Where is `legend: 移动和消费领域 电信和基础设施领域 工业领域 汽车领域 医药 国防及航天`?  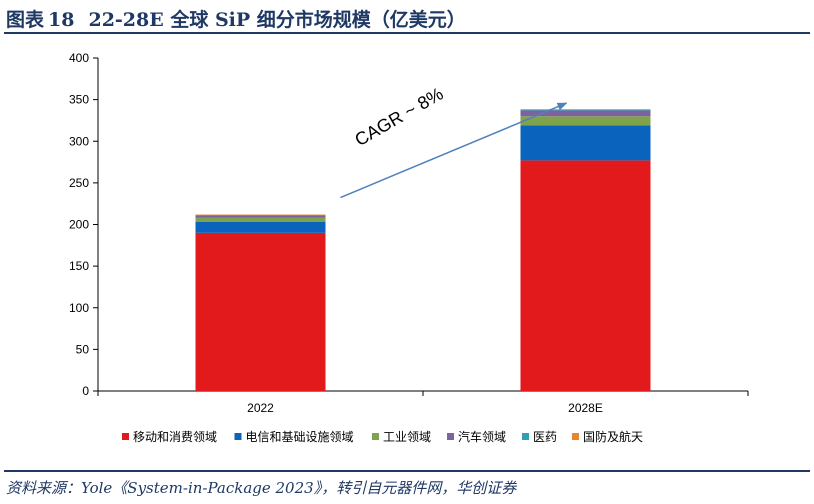 legend: 移动和消费领域 电信和基础设施领域 工业领域 汽车领域 医药 国防及航天 is located at coordinates (382, 436).